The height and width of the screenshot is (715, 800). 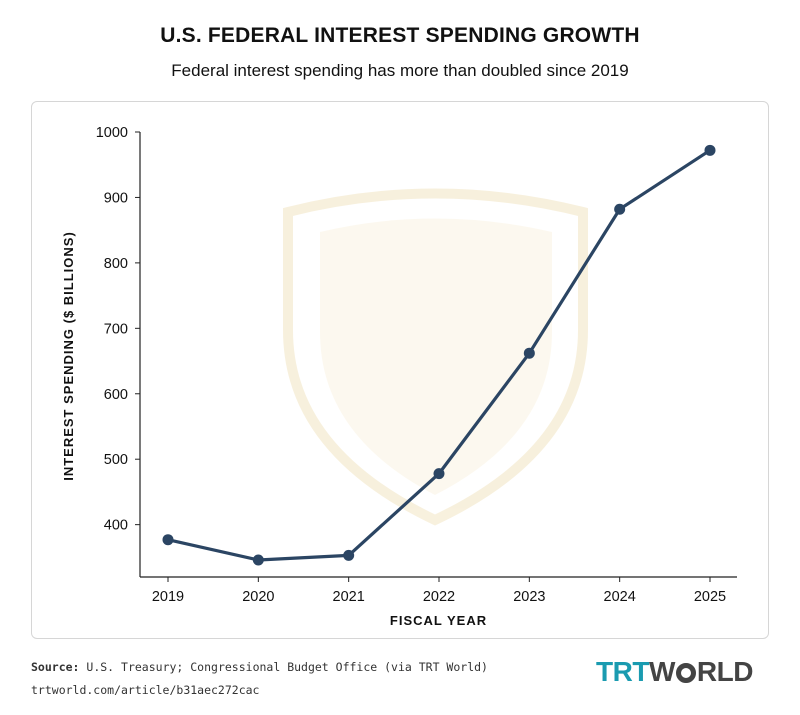 I want to click on y-tick-label: 1000, so click(x=112, y=133).